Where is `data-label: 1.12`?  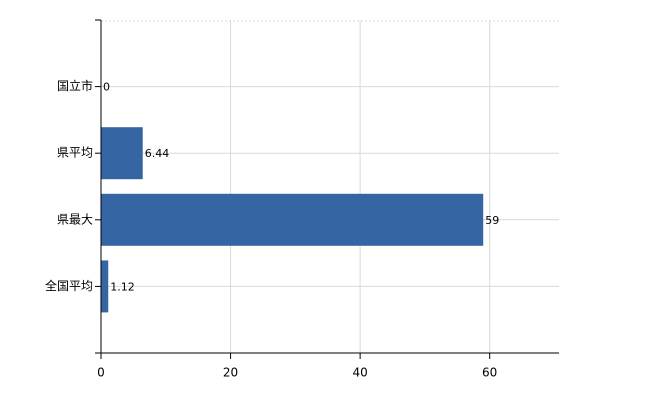
data-label: 1.12 is located at coordinates (122, 286).